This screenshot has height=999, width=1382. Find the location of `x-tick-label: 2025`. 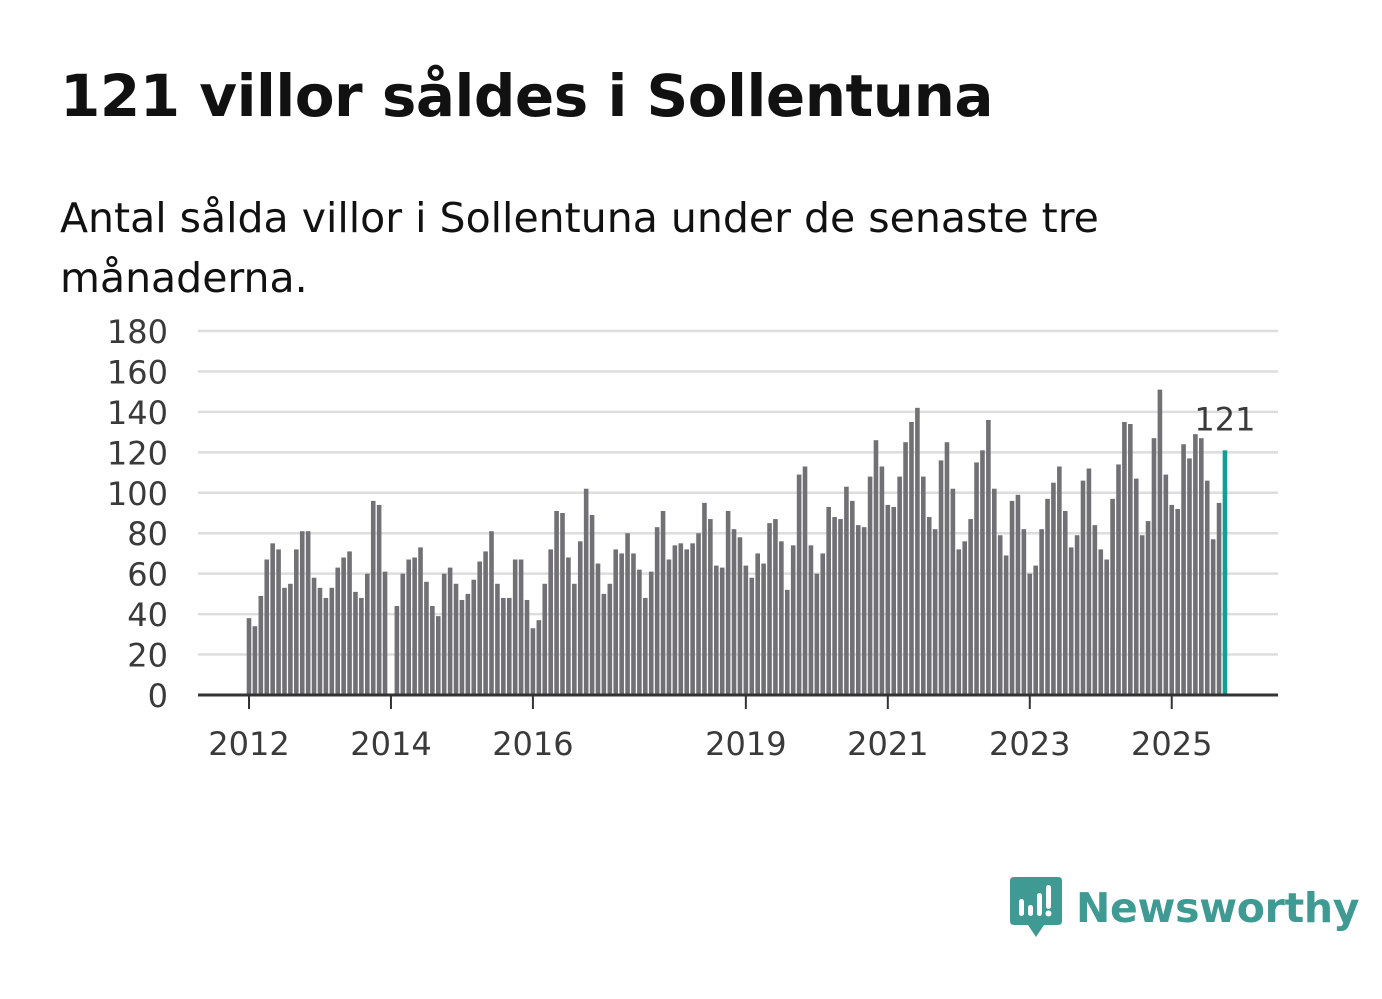

x-tick-label: 2025 is located at coordinates (1171, 744).